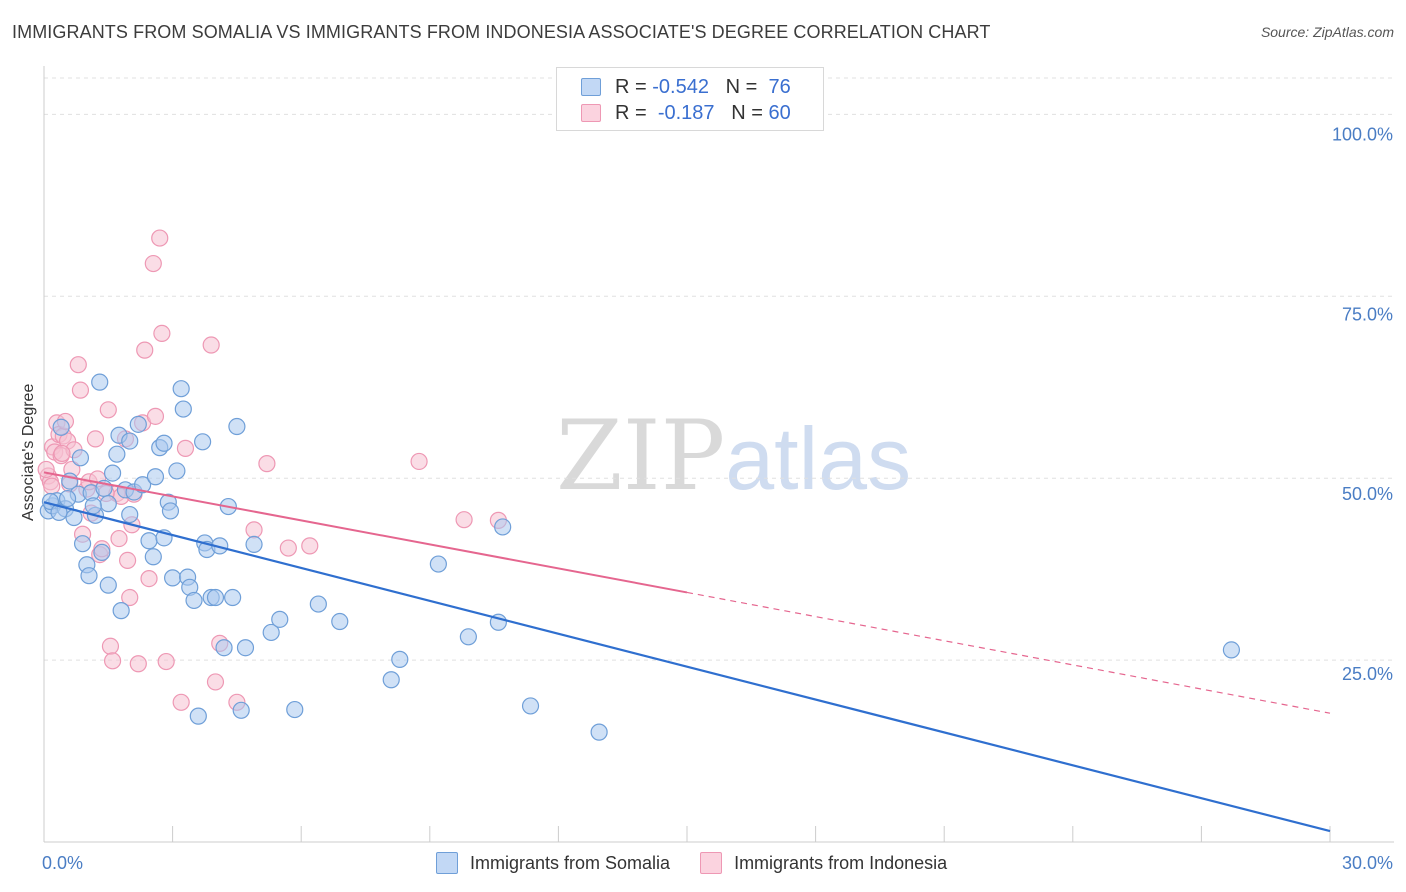  Describe the element at coordinates (779, 86) in the screenshot. I see `legend-n-value: 76` at that location.